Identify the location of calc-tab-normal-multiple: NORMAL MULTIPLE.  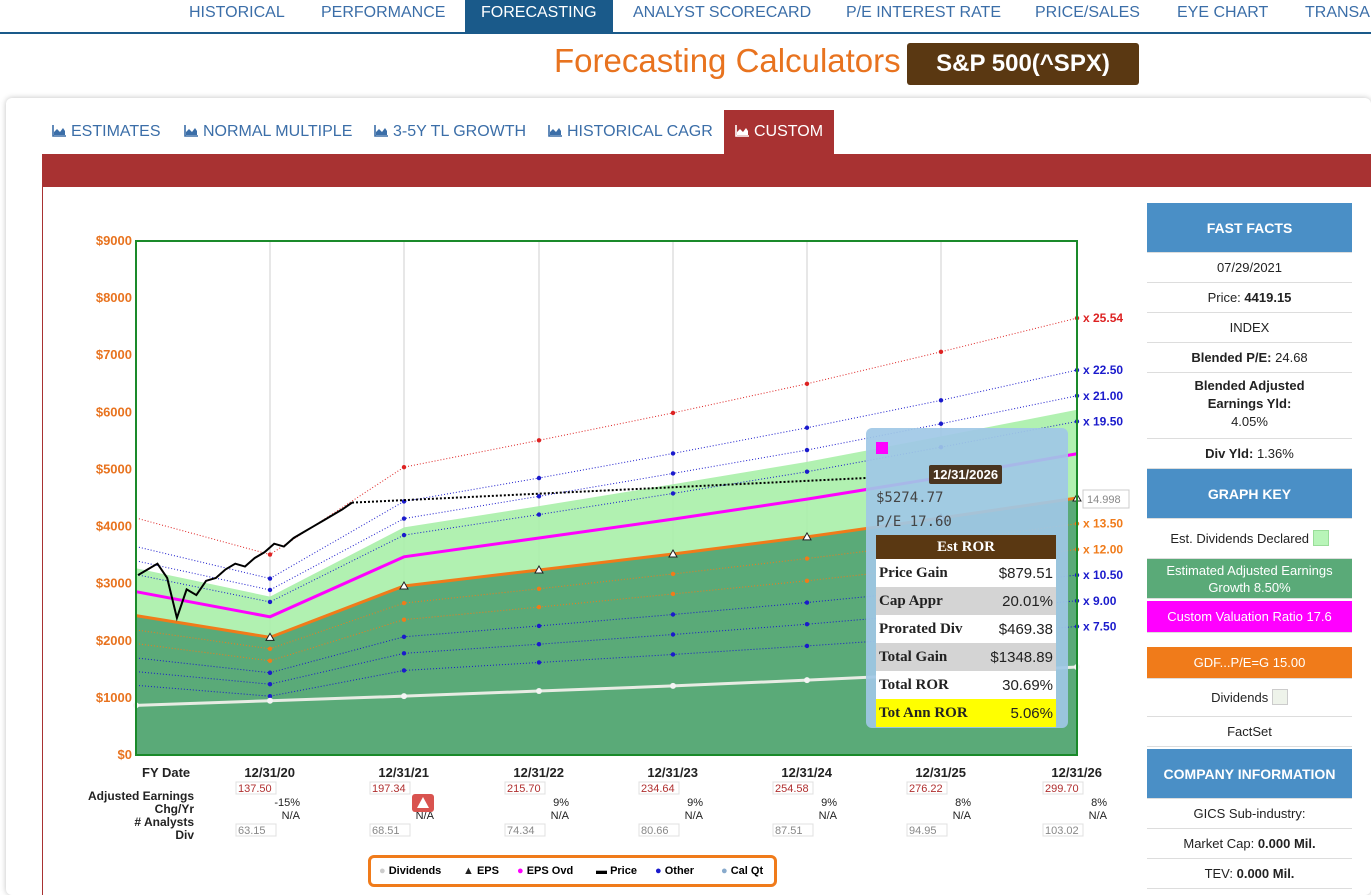
(268, 132).